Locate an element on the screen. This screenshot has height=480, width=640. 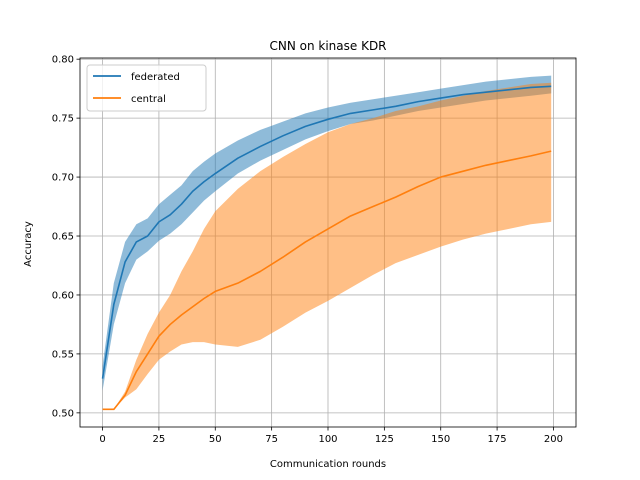
y-tick-label: 0.60 is located at coordinates (63, 295).